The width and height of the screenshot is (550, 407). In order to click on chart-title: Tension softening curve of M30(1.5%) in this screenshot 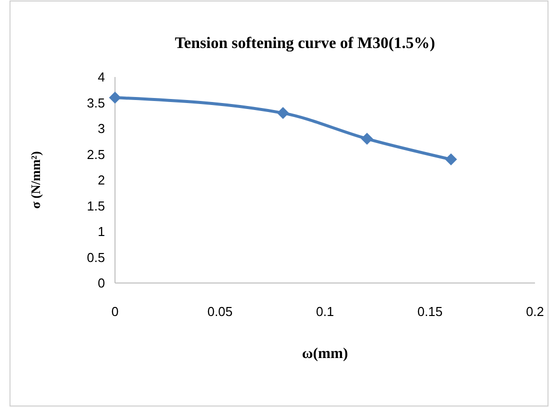, I will do `click(305, 43)`.